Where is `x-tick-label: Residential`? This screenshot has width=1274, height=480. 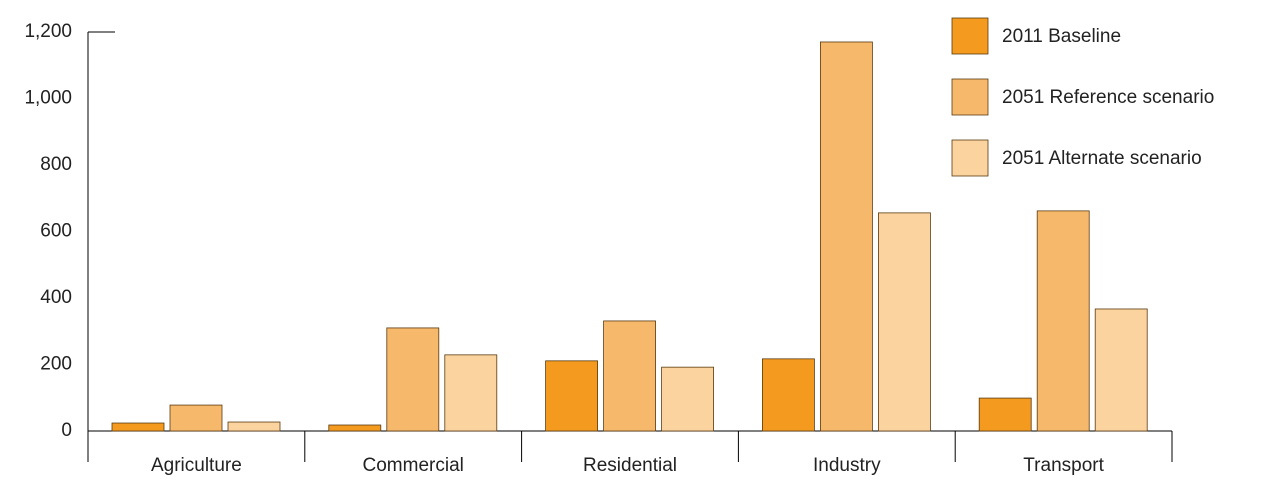 x-tick-label: Residential is located at coordinates (630, 465).